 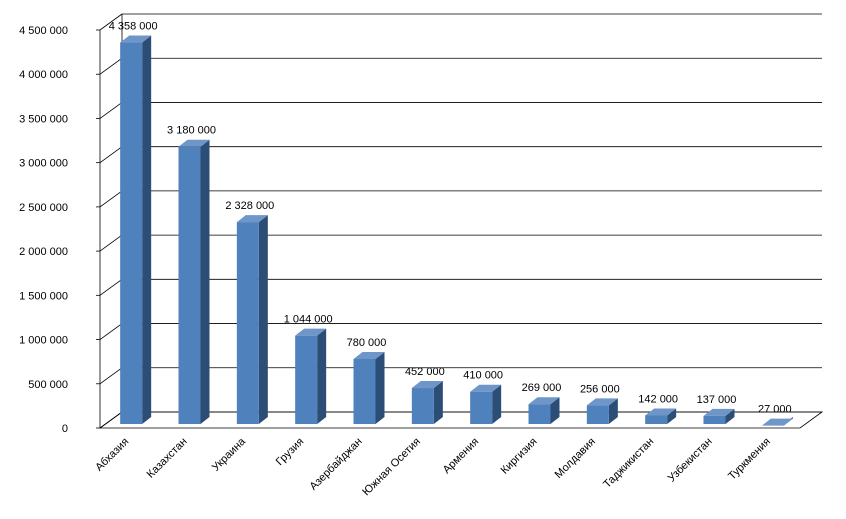 What do you see at coordinates (43, 75) in the screenshot?
I see `y-tick-label: 4 000 000` at bounding box center [43, 75].